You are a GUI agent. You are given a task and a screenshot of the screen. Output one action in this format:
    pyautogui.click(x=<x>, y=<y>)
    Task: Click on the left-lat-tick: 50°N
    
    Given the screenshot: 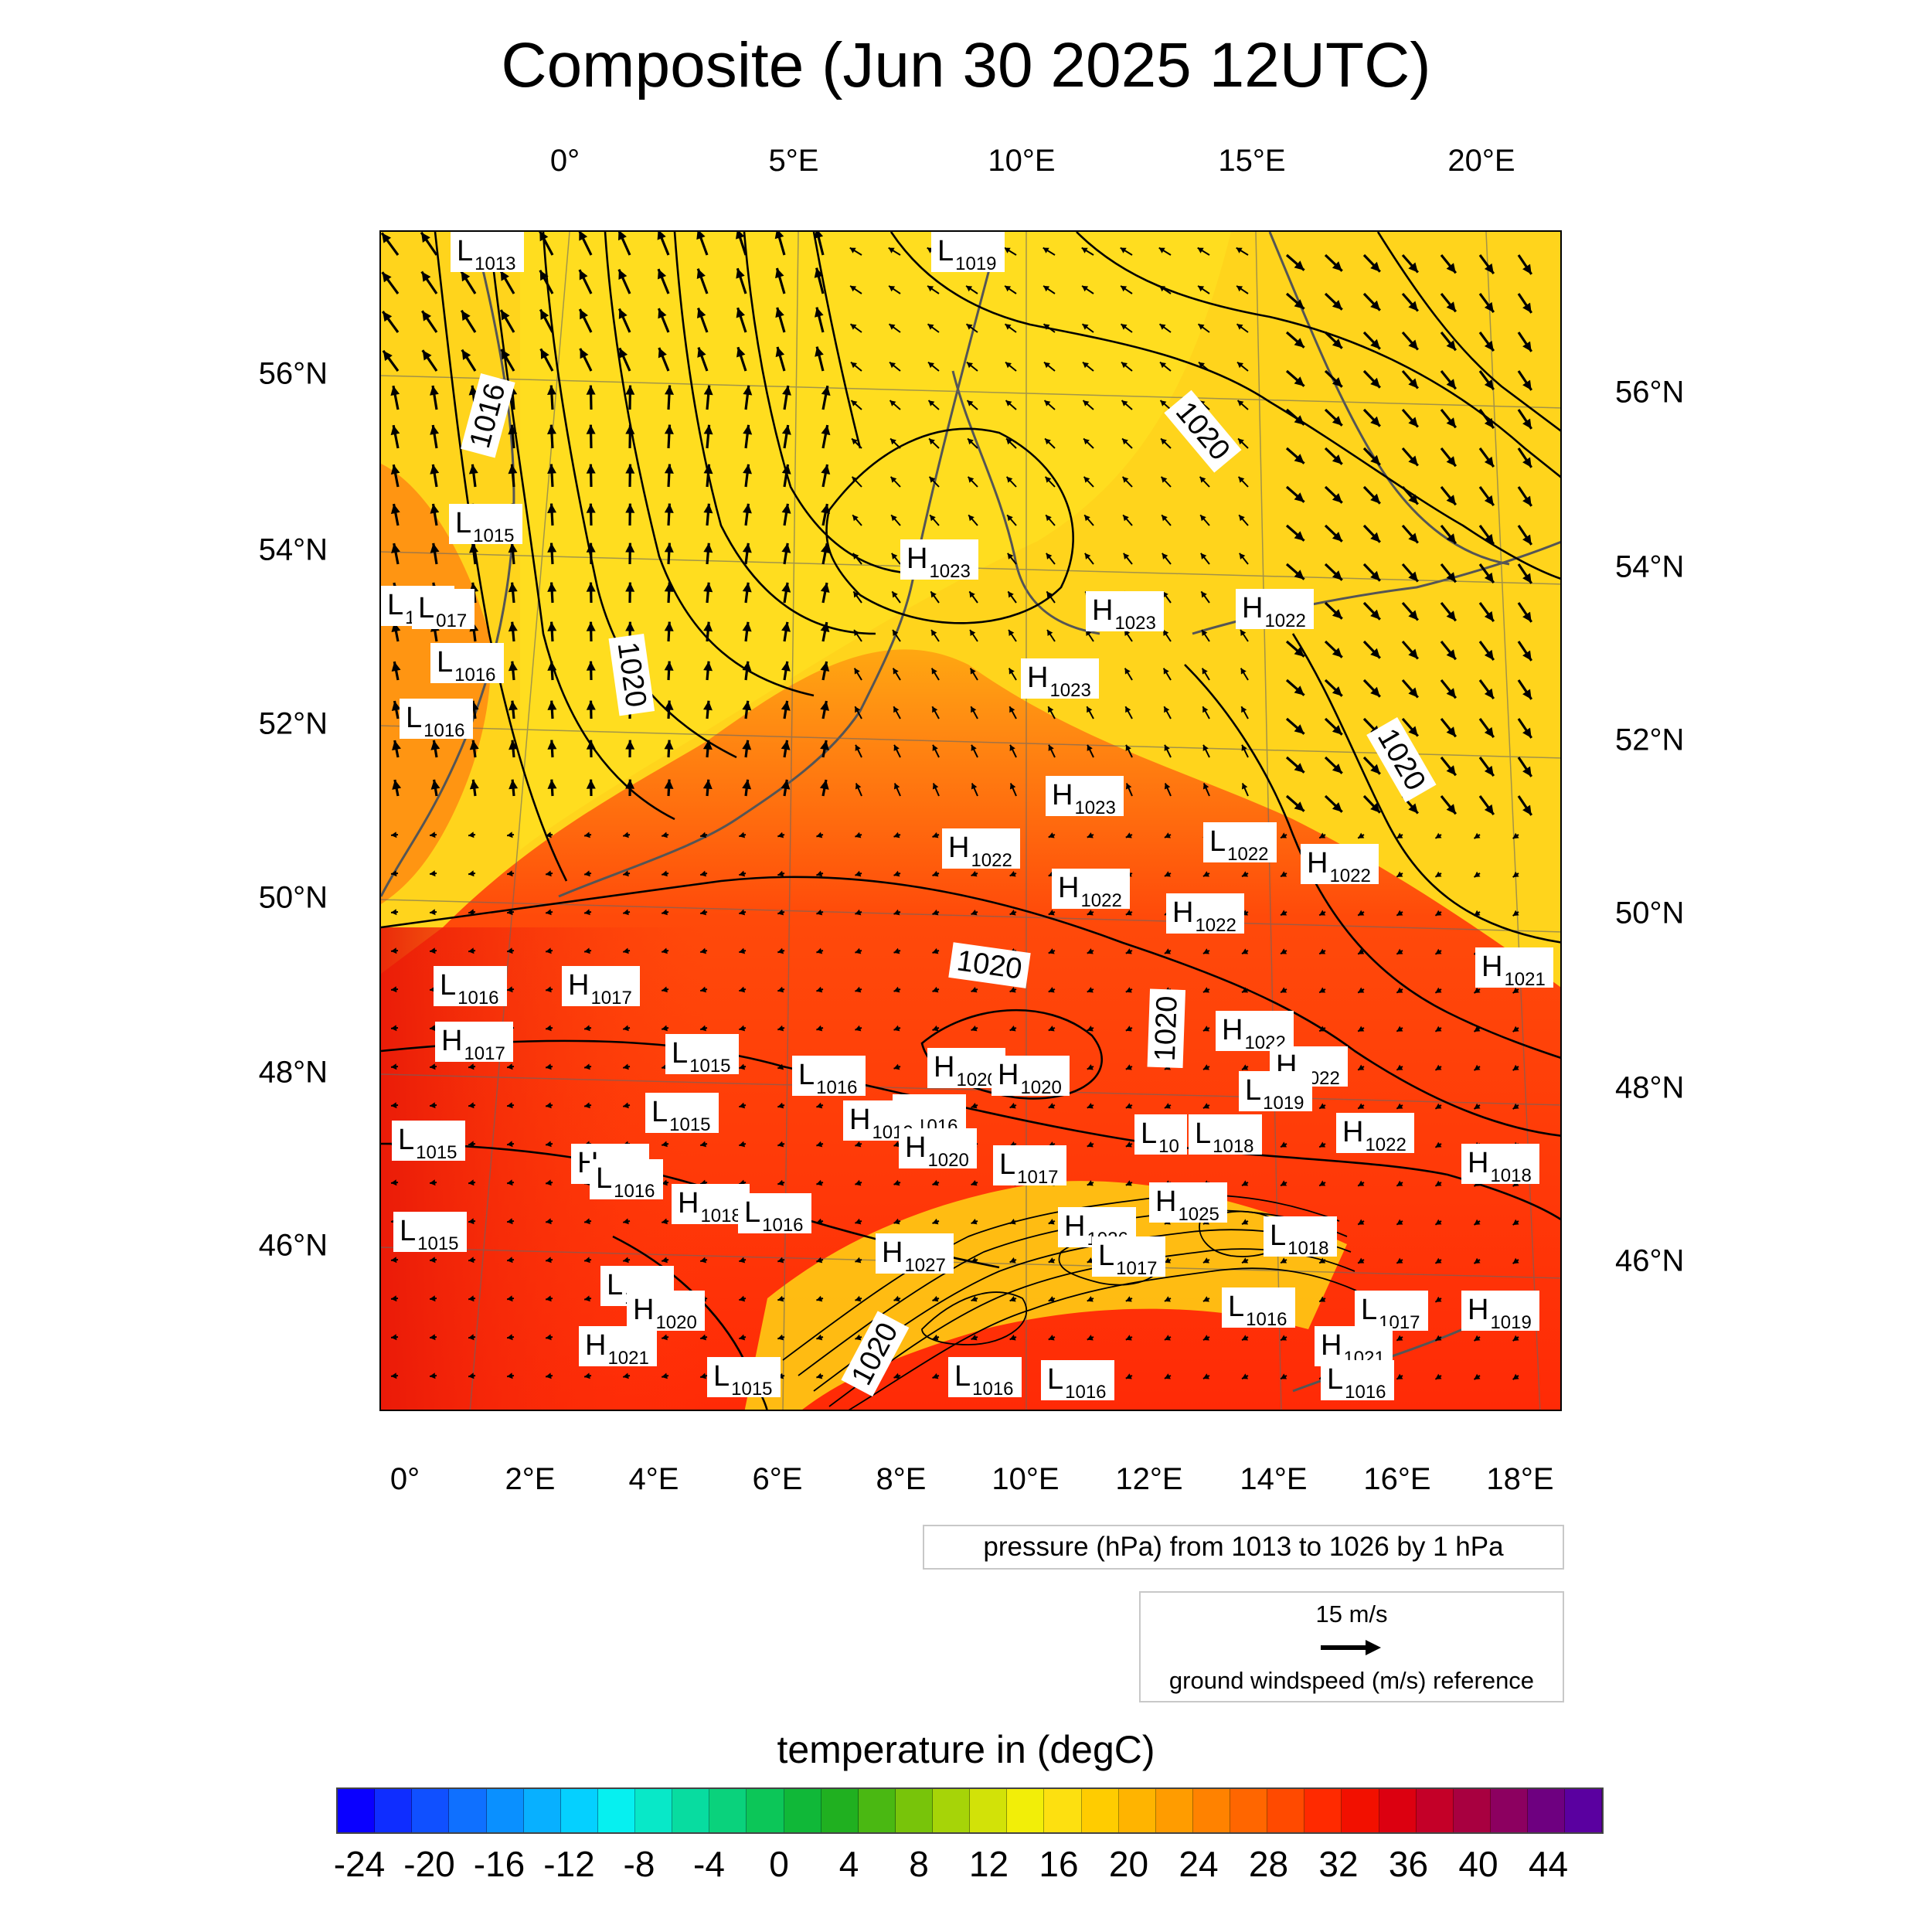 What is the action you would take?
    pyautogui.click(x=293, y=898)
    